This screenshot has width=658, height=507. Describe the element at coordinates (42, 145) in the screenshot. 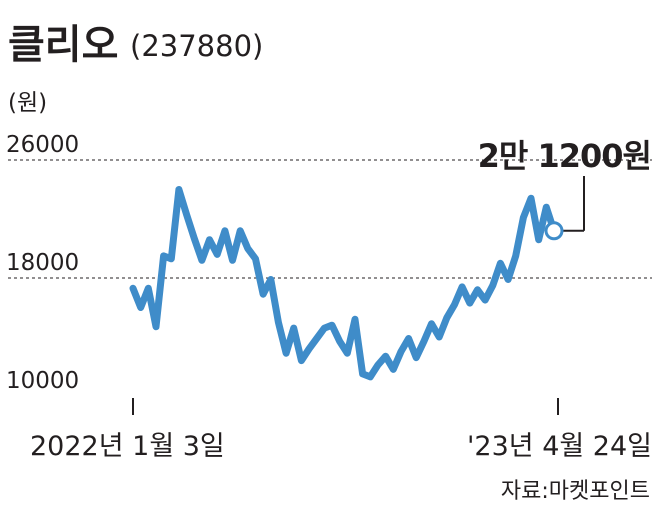

I see `y-tick-label-26000: 26000` at that location.